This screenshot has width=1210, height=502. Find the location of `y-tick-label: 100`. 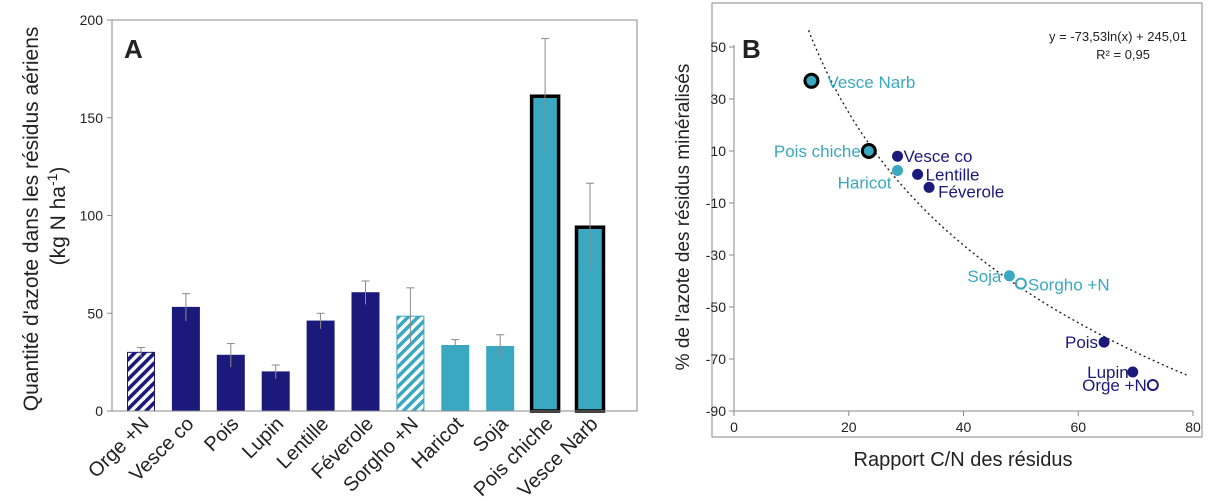

y-tick-label: 100 is located at coordinates (92, 216).